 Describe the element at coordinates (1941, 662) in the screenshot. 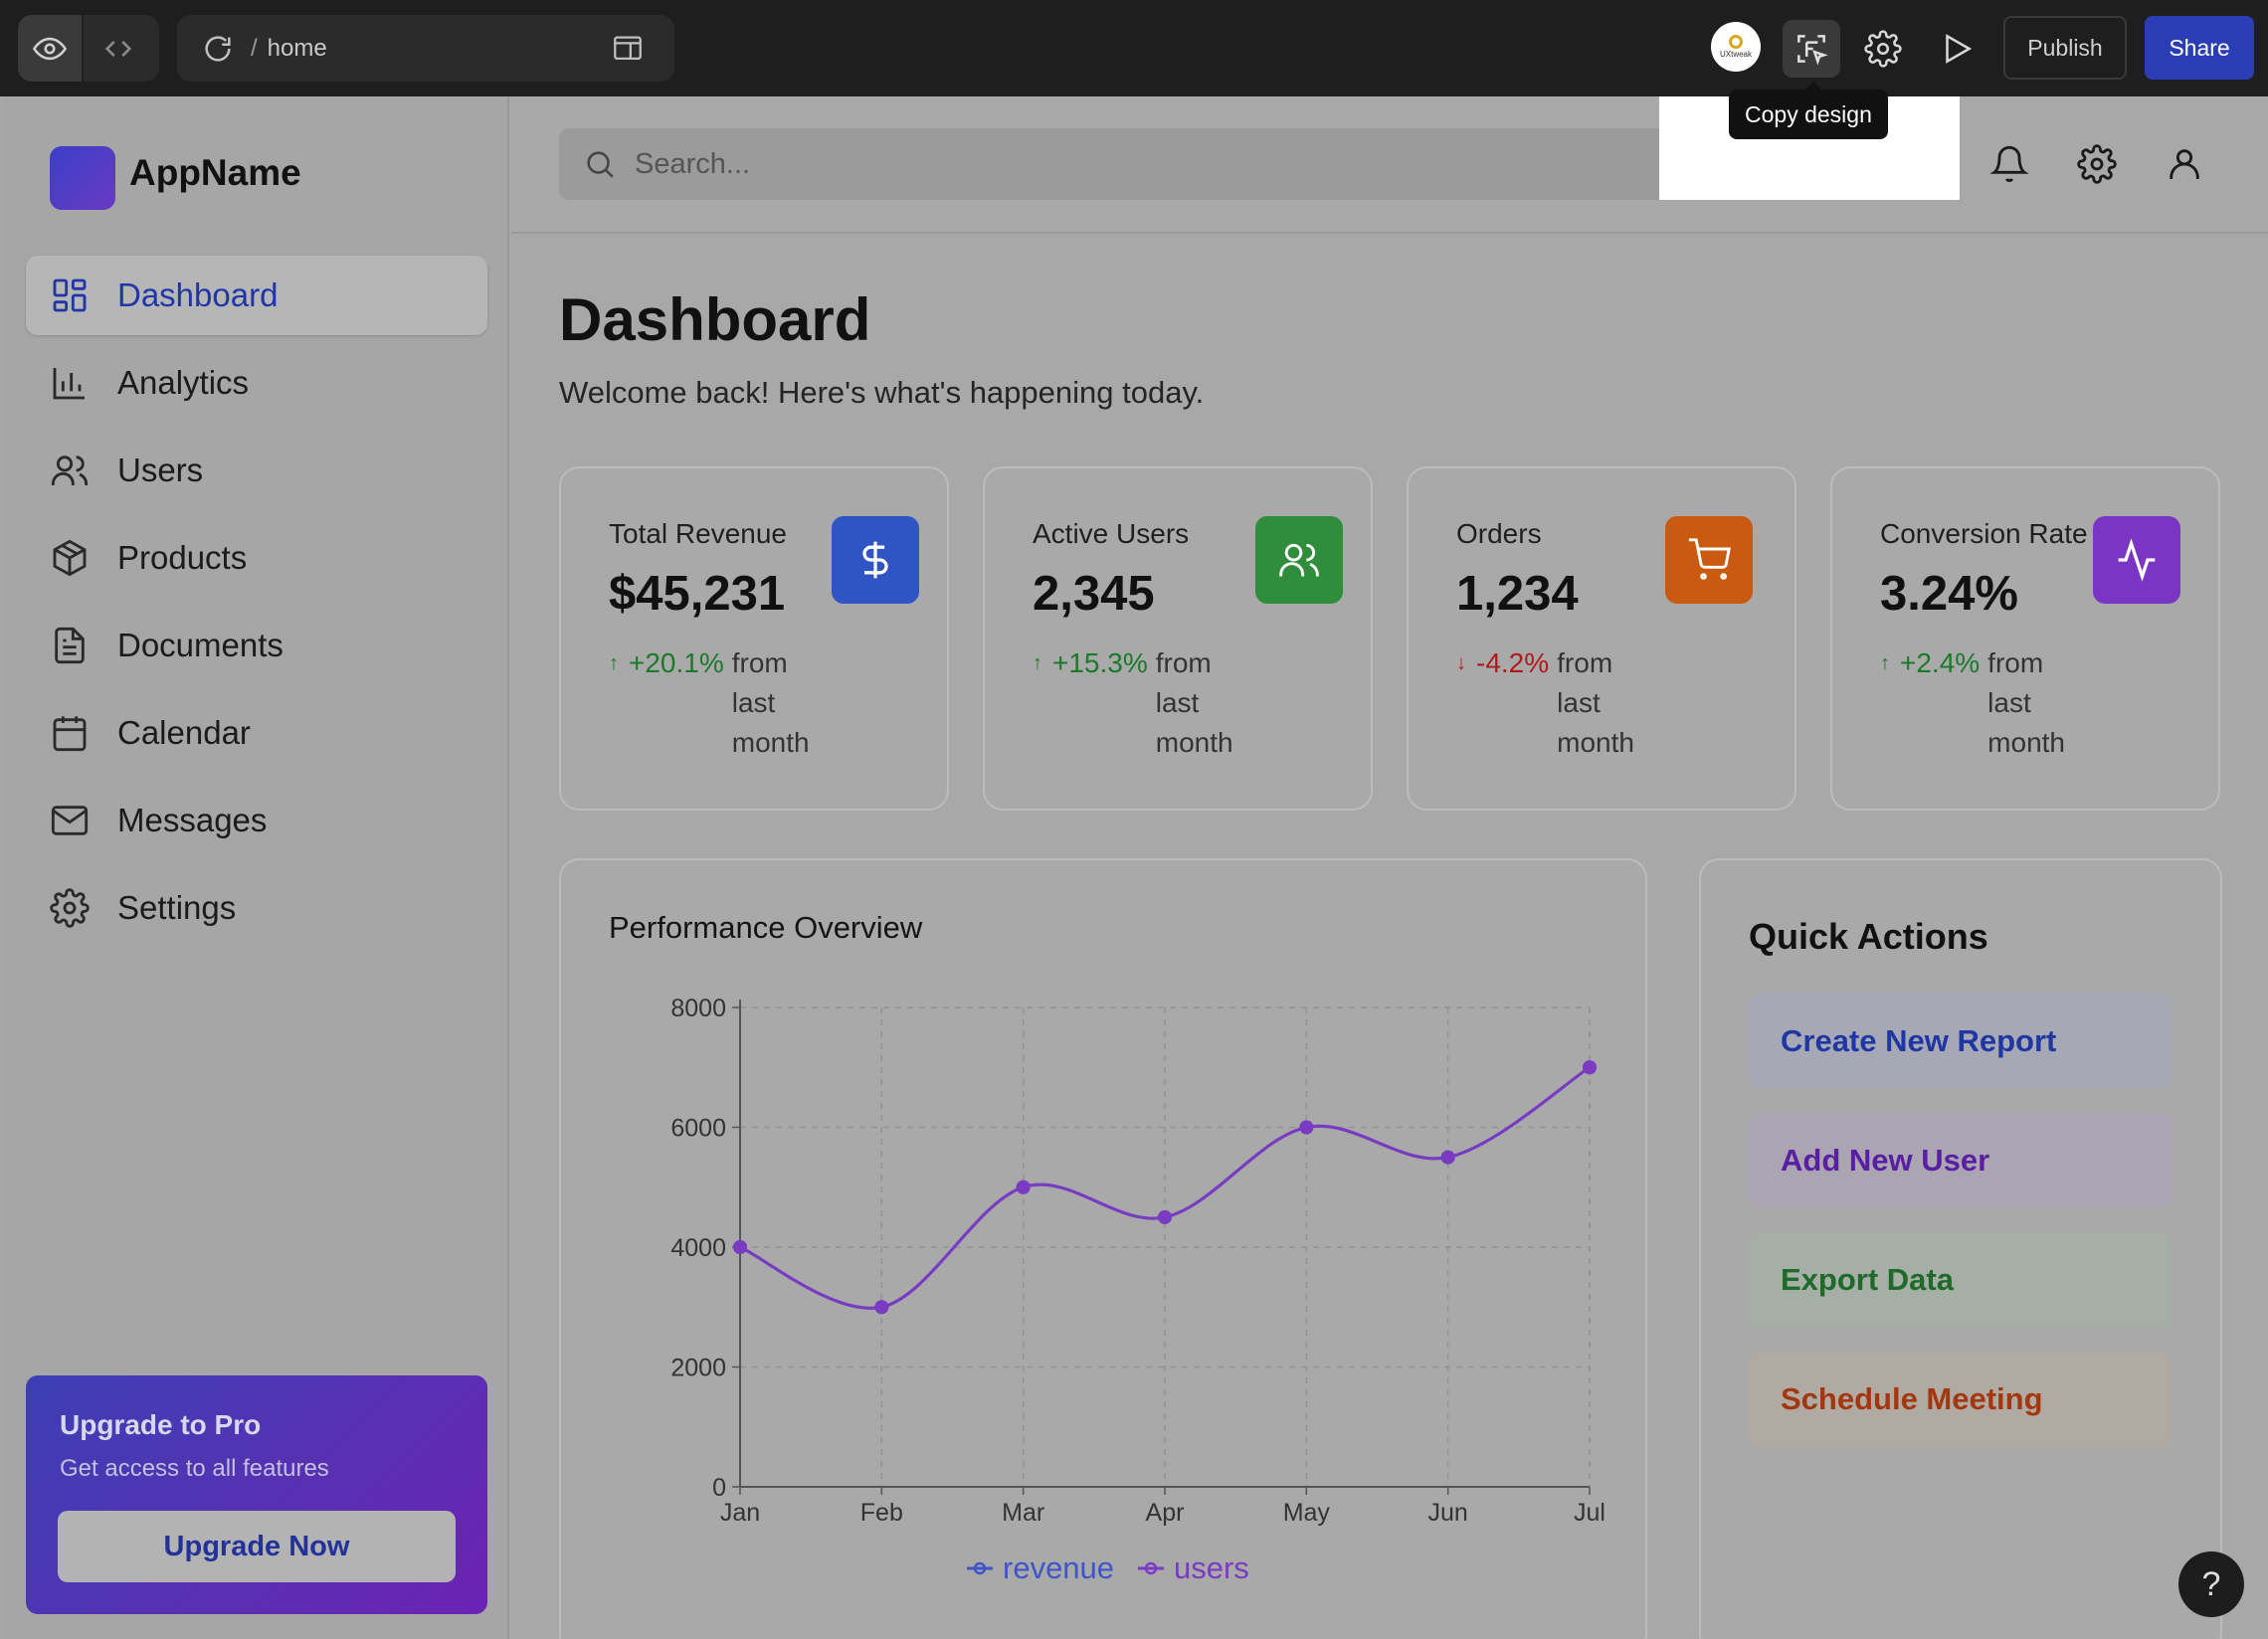

I see `stat-change-value: +2.4%` at that location.